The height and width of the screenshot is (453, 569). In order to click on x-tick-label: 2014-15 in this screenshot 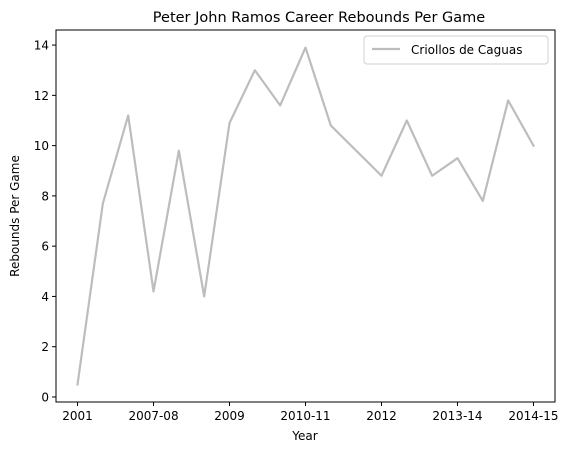, I will do `click(533, 416)`.